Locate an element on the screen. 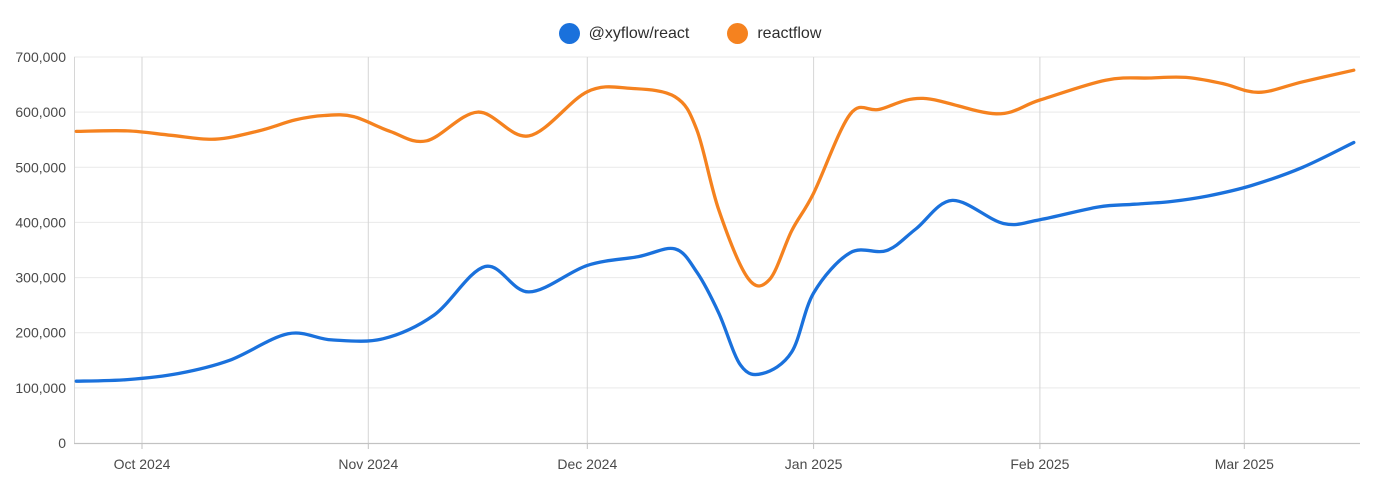 The height and width of the screenshot is (502, 1400). legend-label-reactflow: reactflow is located at coordinates (789, 33).